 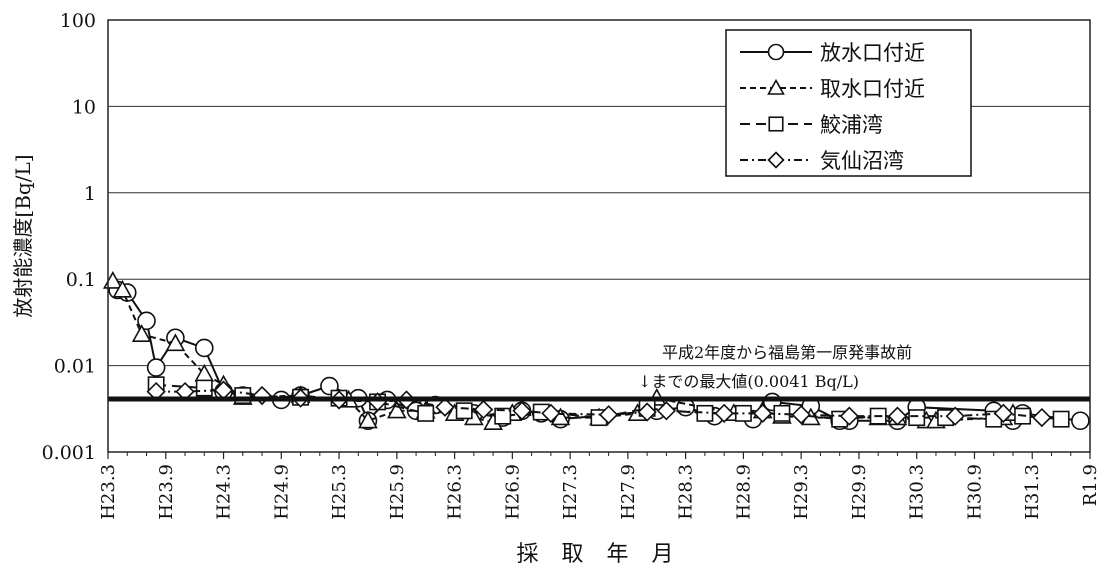 I want to click on x-tick-label: H28.9, so click(x=743, y=492).